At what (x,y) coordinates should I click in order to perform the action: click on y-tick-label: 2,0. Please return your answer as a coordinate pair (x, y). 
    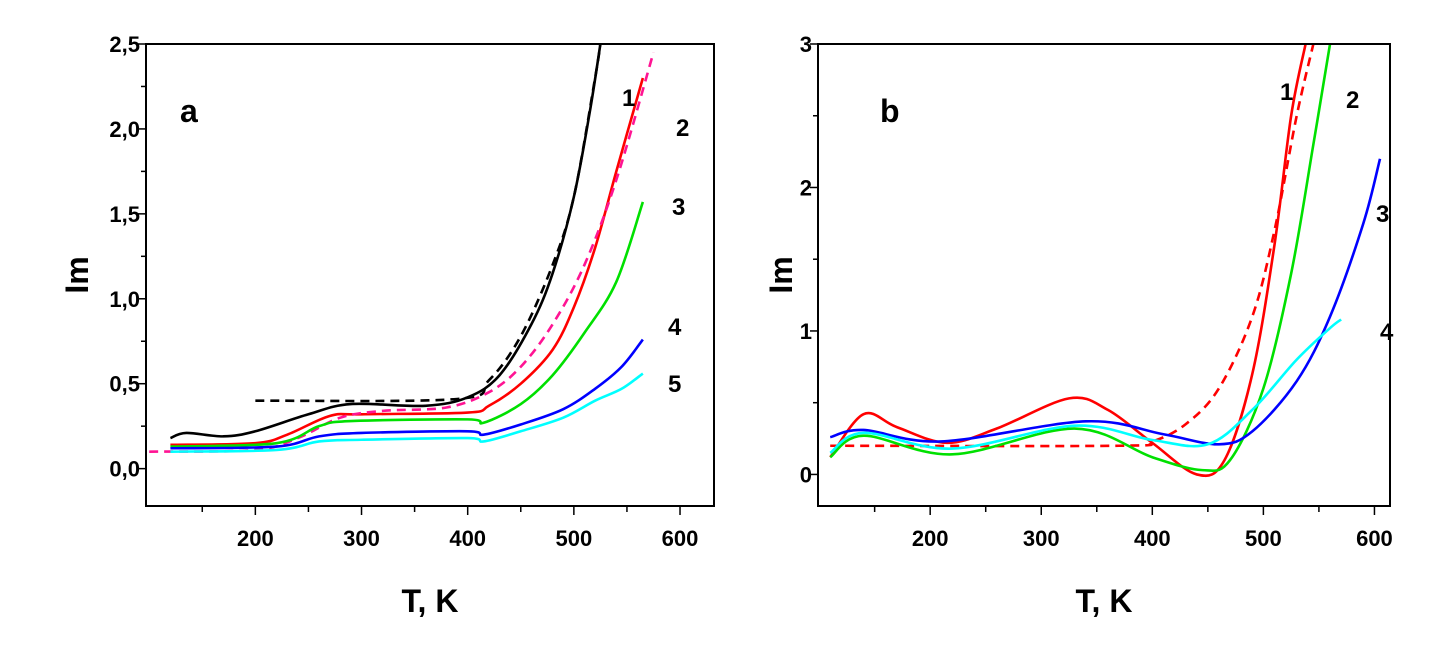
    Looking at the image, I should click on (124, 129).